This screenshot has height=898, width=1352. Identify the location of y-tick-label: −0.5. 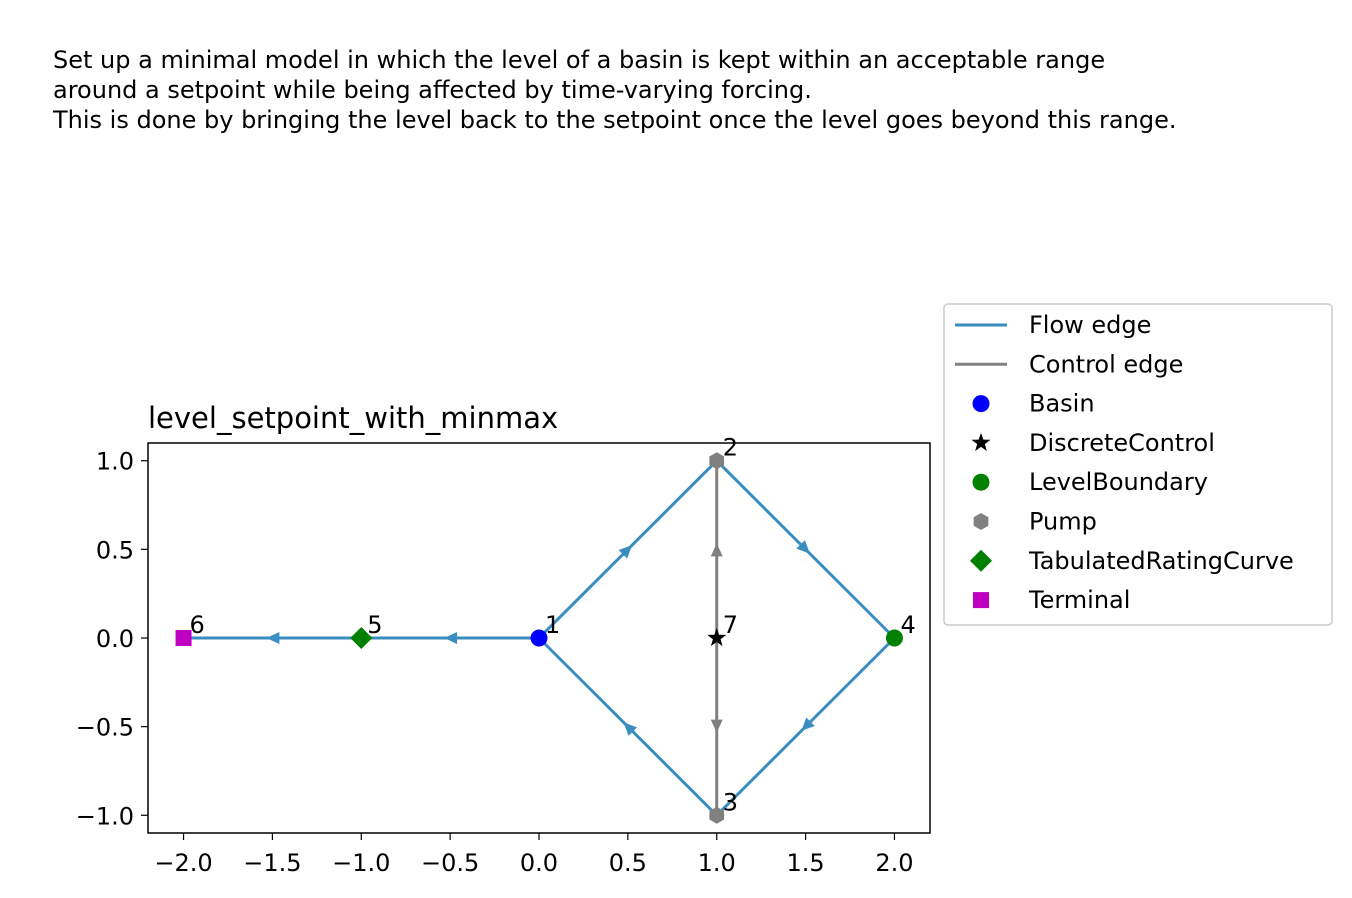
(105, 728).